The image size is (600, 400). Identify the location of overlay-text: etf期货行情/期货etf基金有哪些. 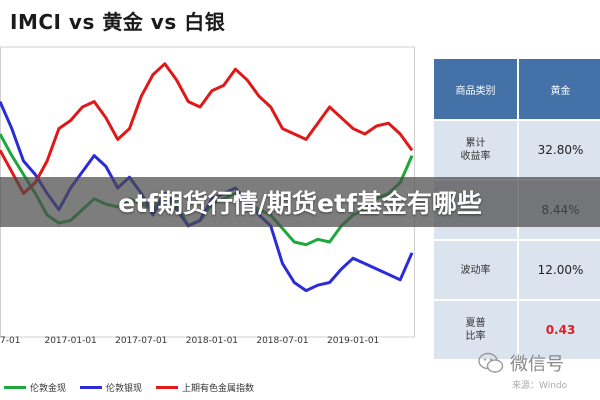
(300, 203).